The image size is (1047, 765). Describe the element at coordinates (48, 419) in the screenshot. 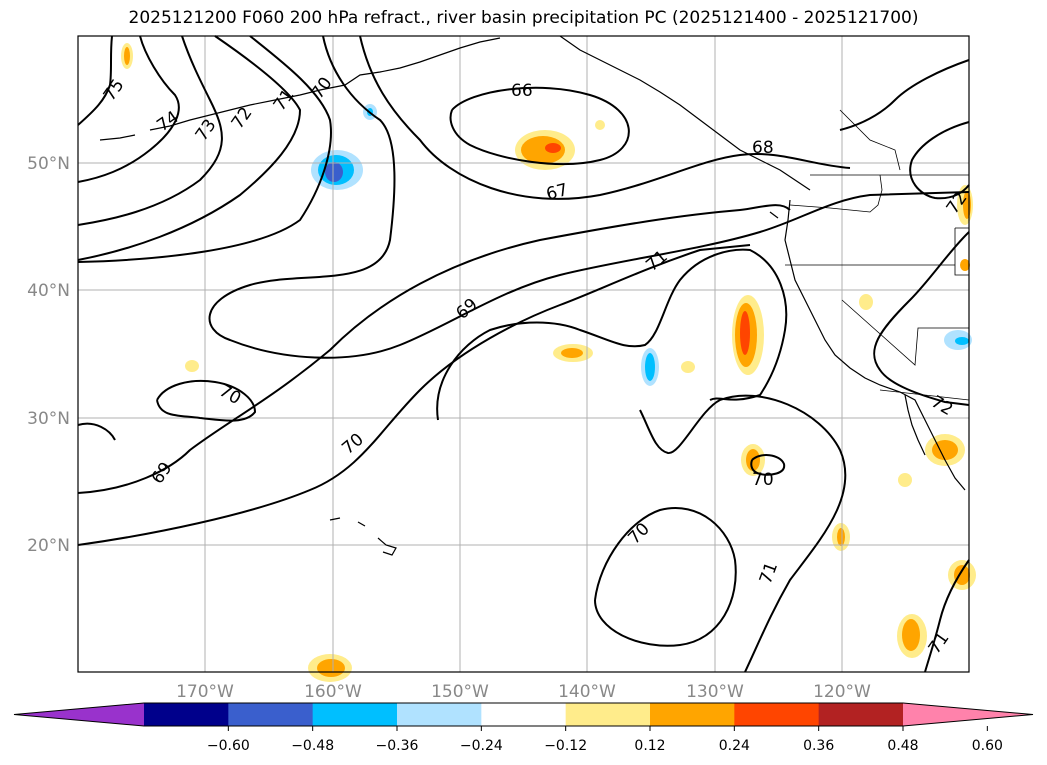

I see `lat-label: 30°N` at that location.